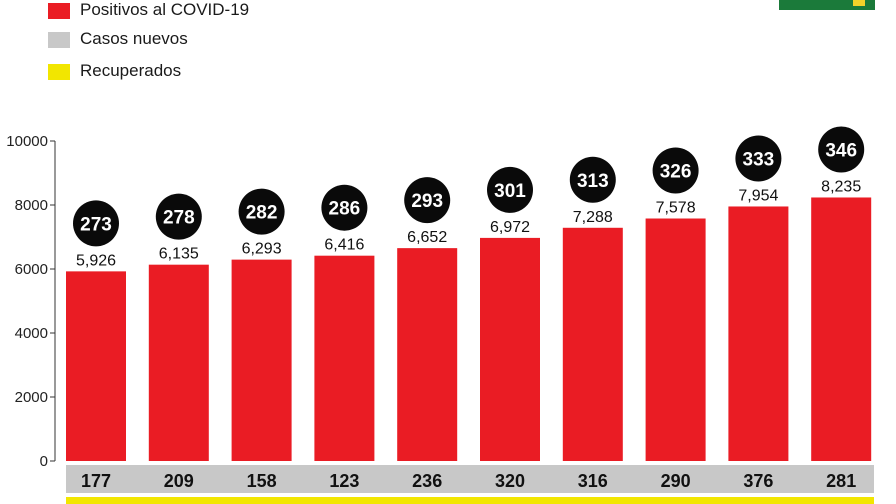  I want to click on y-tick-label: 2000, so click(31, 397).